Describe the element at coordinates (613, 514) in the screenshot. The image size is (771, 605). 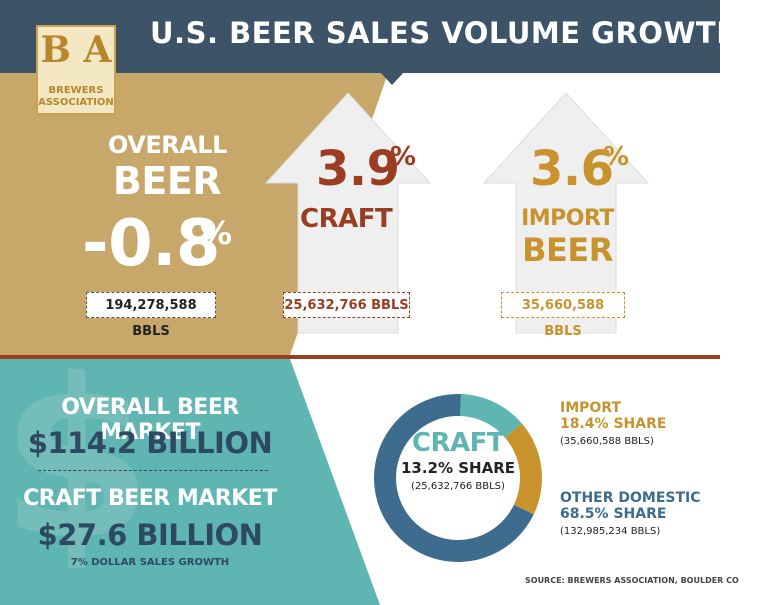
I see `legend-domestic-share: 68.5% SHARE` at that location.